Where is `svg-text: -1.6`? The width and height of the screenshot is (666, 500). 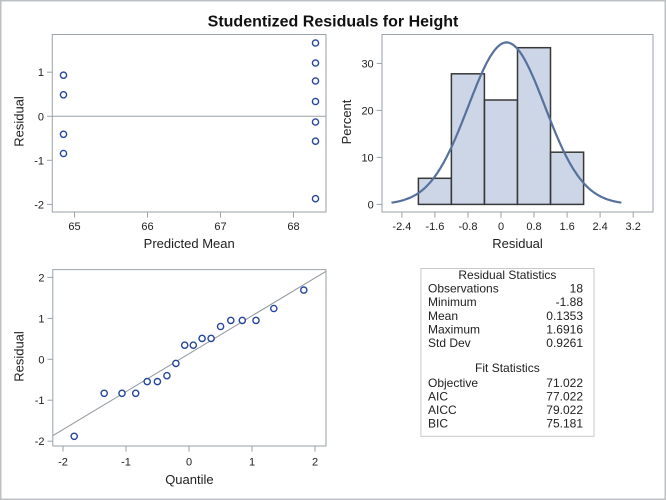 svg-text: -1.6 is located at coordinates (434, 227).